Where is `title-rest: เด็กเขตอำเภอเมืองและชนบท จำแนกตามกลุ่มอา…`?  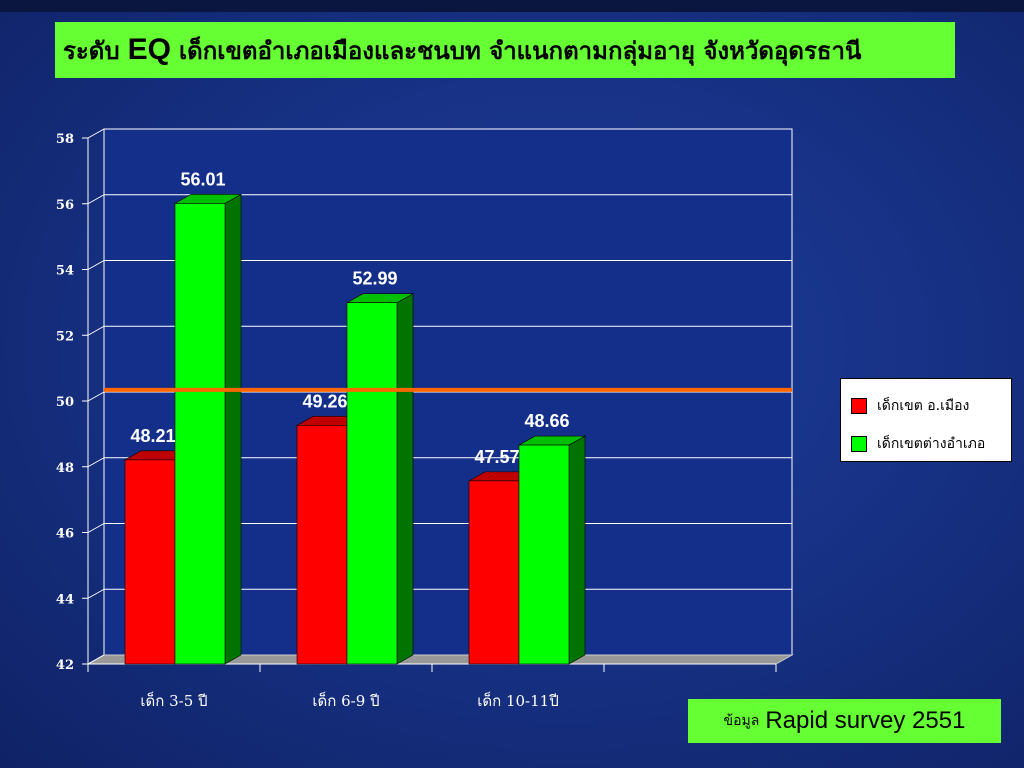
title-rest: เด็กเขตอำเภอเมืองและชนบท จำแนกตามกลุ่มอา… is located at coordinates (520, 50).